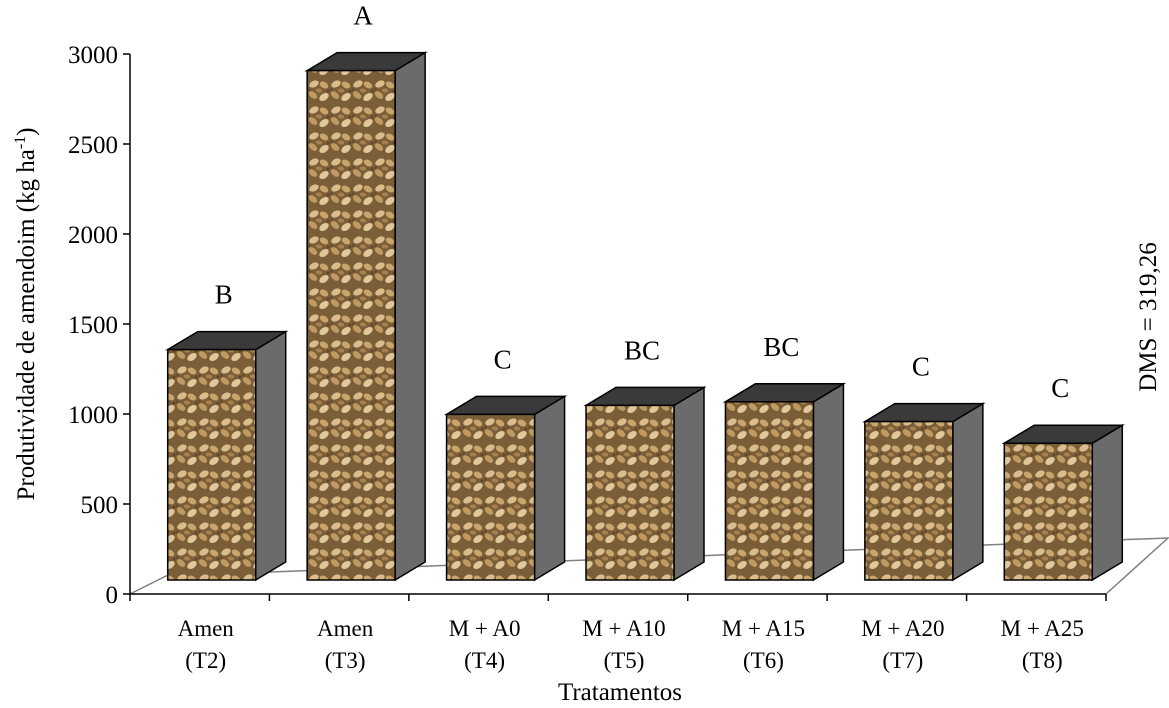 The width and height of the screenshot is (1169, 708). What do you see at coordinates (100, 505) in the screenshot?
I see `y-tick-label: 500` at bounding box center [100, 505].